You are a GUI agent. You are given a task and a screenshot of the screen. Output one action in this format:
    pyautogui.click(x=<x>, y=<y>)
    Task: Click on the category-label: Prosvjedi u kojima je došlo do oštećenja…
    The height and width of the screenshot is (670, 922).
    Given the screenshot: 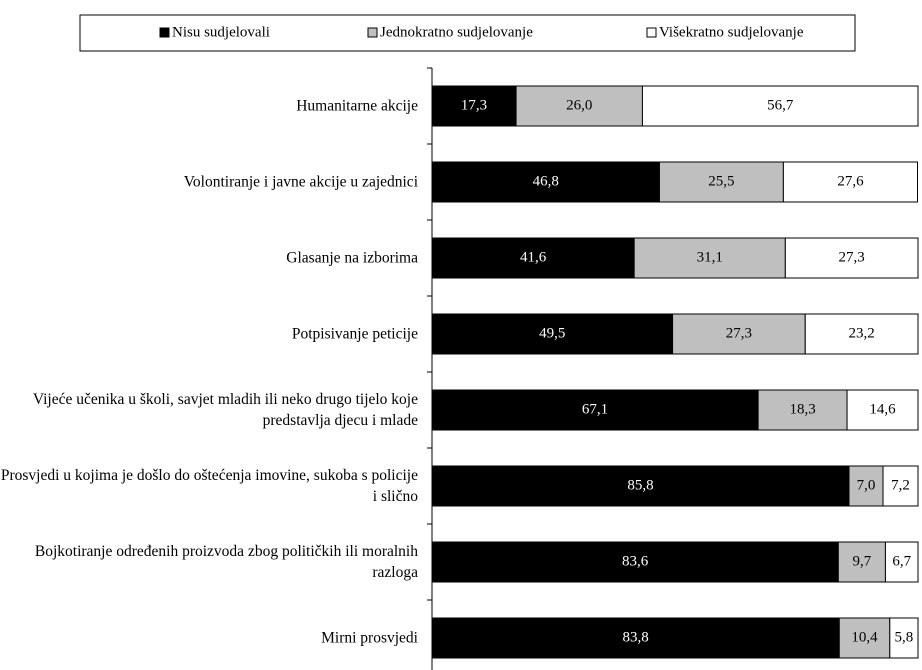 What is the action you would take?
    pyautogui.click(x=209, y=486)
    